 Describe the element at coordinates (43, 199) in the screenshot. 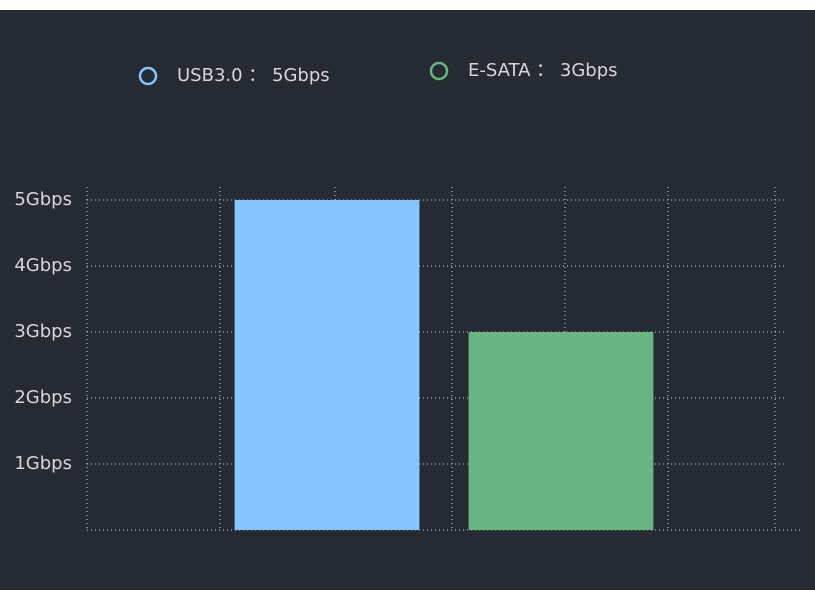

I see `y-tick-label: 5Gbps` at that location.